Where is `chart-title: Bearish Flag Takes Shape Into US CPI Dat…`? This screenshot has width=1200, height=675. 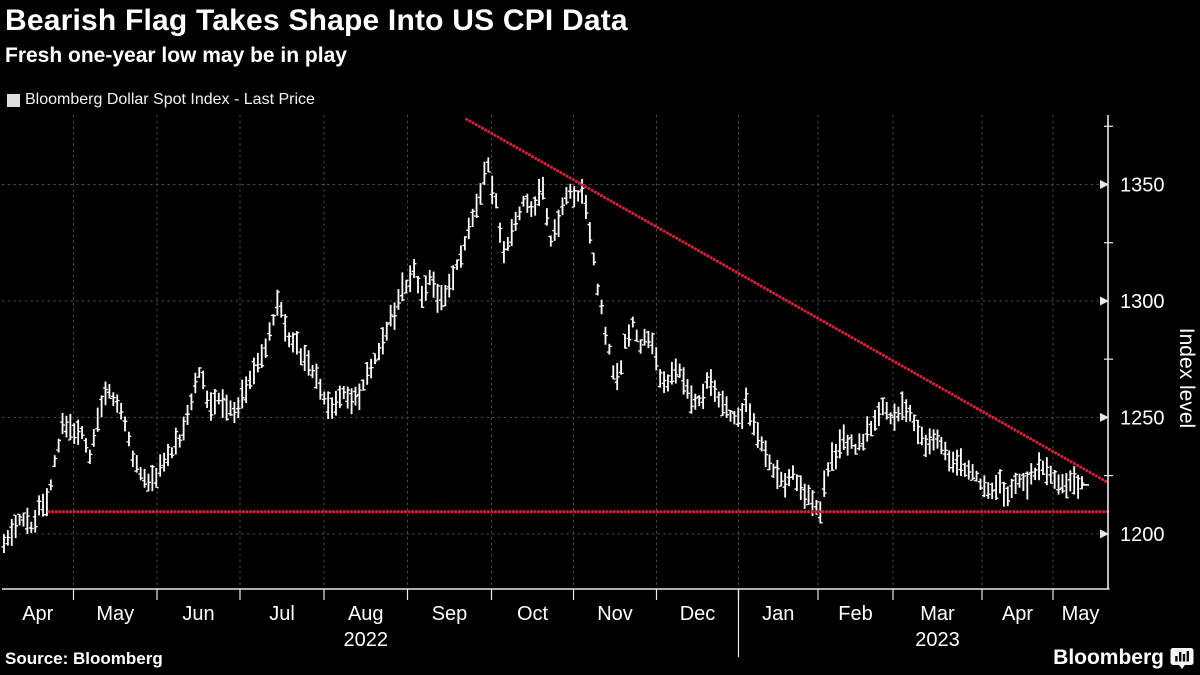 chart-title: Bearish Flag Takes Shape Into US CPI Dat… is located at coordinates (316, 20).